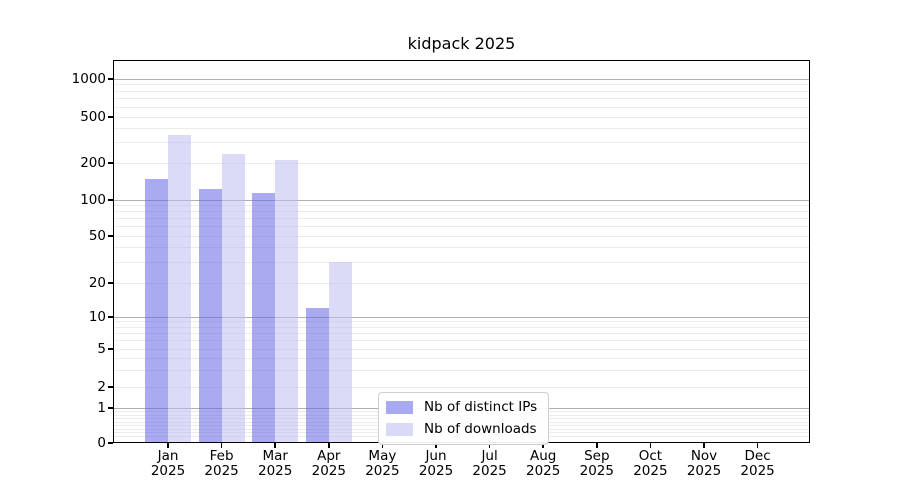  I want to click on legend-swatch-distinct-ips, so click(399, 407).